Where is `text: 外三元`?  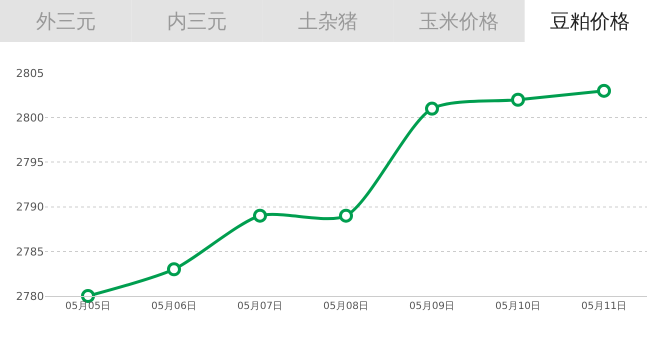
text: 外三元 is located at coordinates (66, 21).